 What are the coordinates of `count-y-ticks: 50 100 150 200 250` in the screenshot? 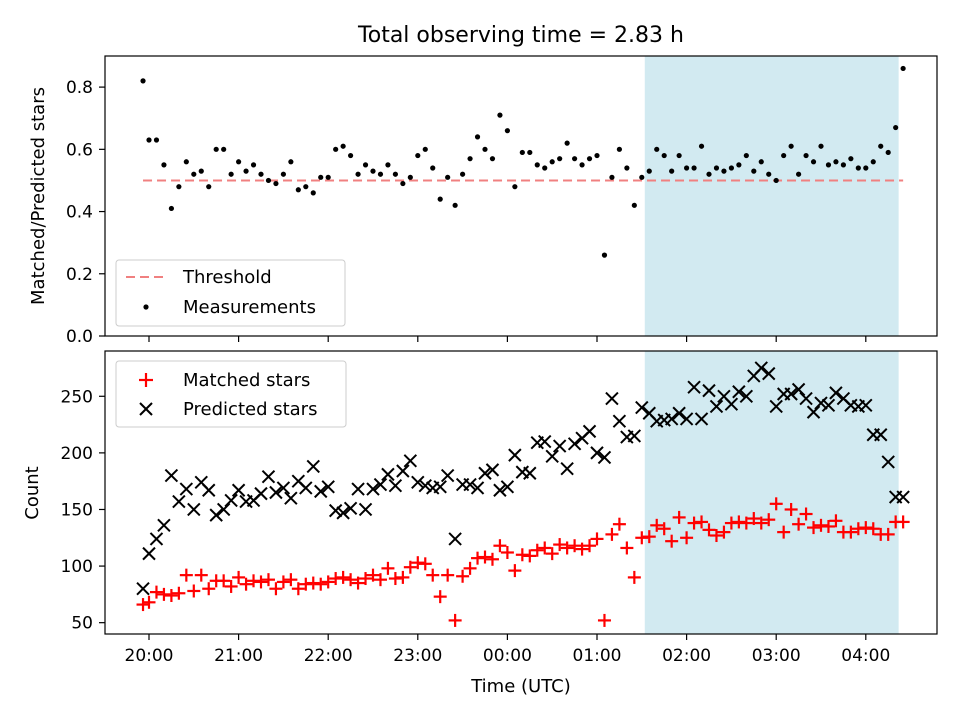 It's located at (83, 510).